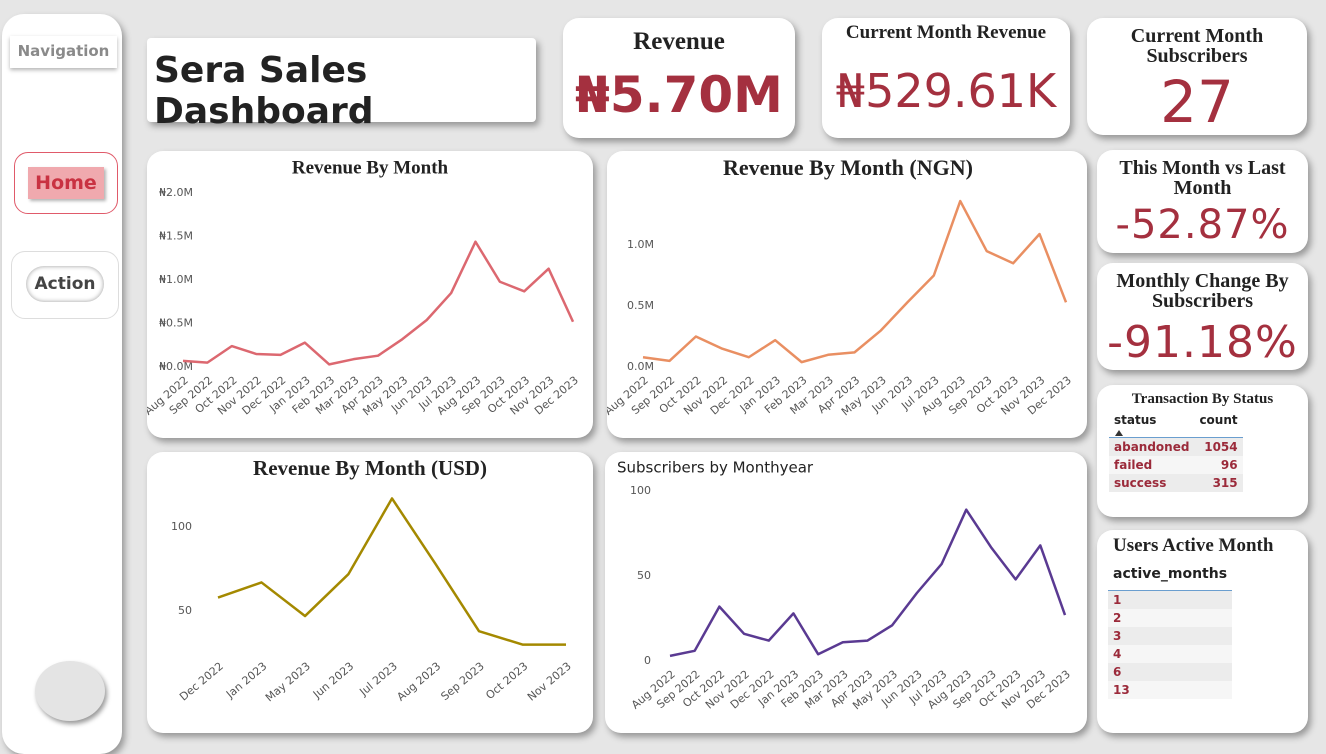 The width and height of the screenshot is (1326, 754). I want to click on cell: success, so click(1152, 483).